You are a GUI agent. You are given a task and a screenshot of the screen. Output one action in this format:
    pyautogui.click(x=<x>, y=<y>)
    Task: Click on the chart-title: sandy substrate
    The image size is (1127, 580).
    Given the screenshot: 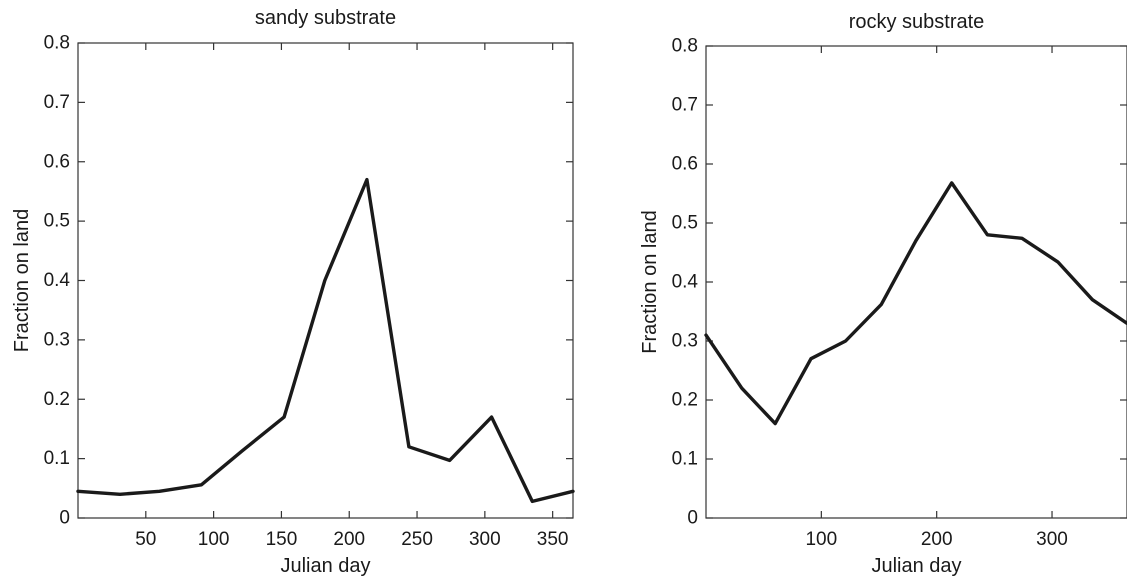 What is the action you would take?
    pyautogui.click(x=325, y=18)
    